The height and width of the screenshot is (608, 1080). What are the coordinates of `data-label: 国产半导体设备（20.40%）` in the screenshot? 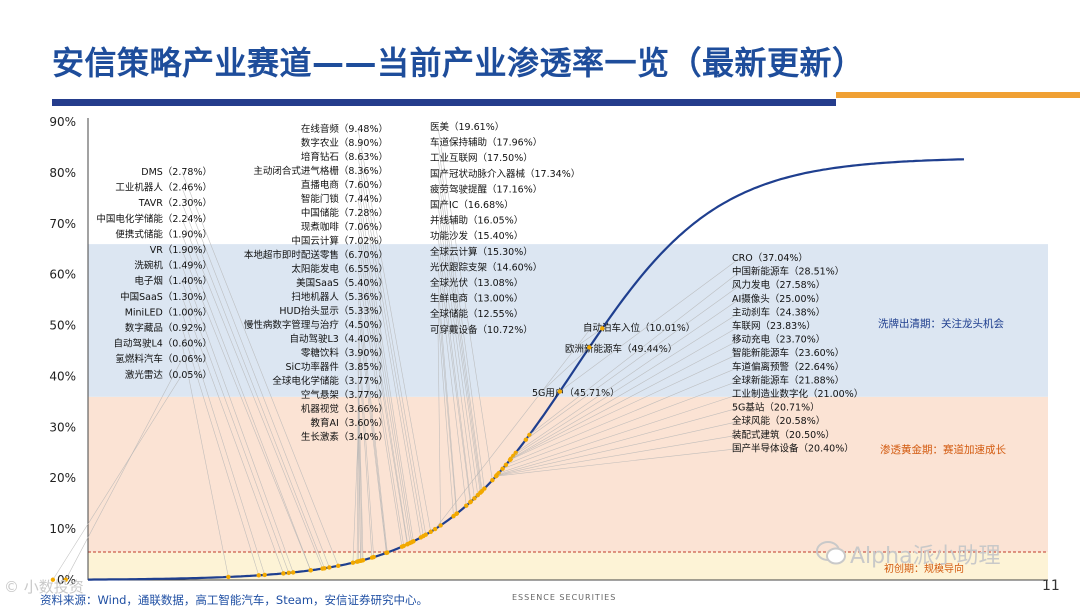 It's located at (793, 448).